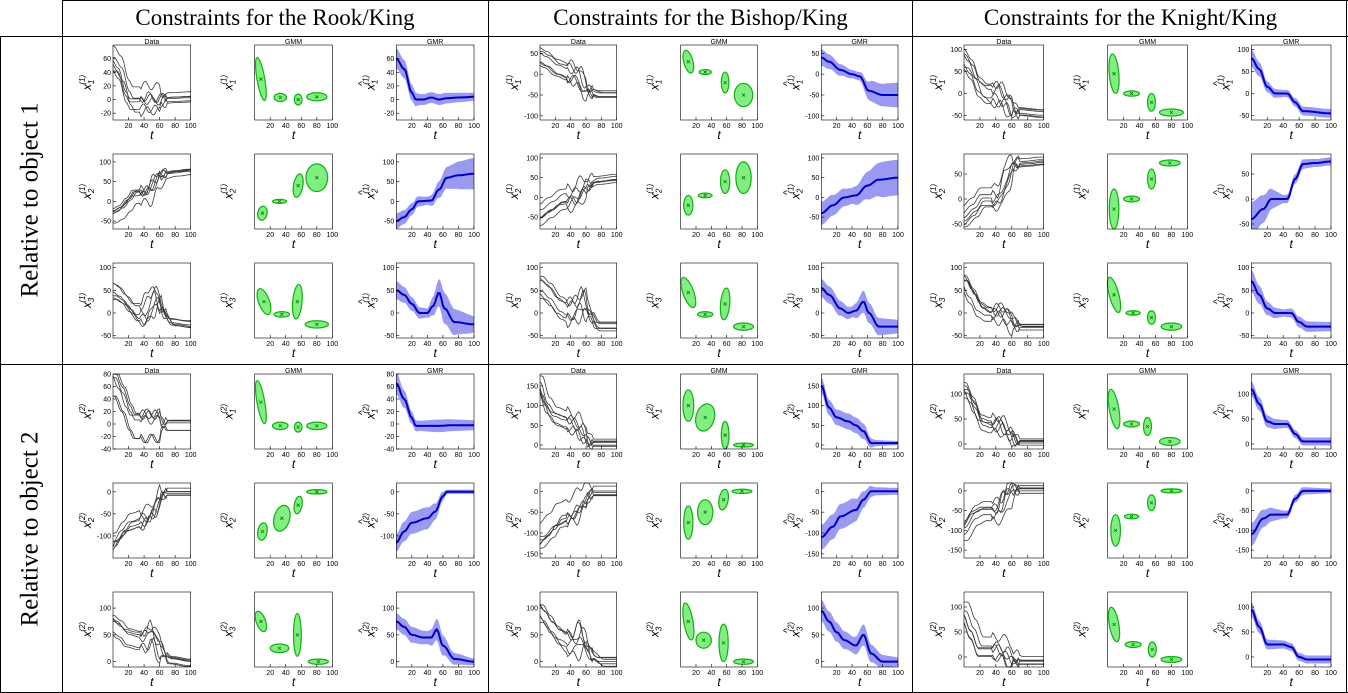 Image resolution: width=1348 pixels, height=693 pixels. I want to click on y-axis-label: x2(2), so click(1082, 521).